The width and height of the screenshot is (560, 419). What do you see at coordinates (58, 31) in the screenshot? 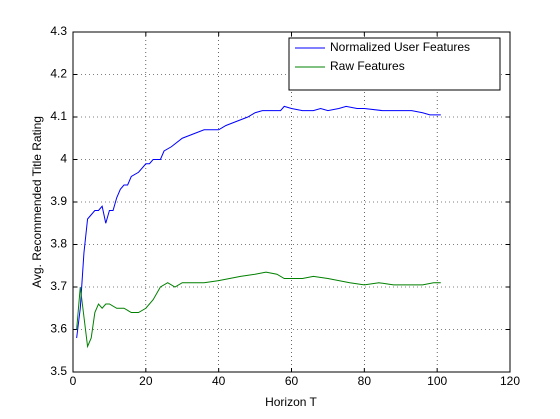
I see `y-tick-label: 4.3` at bounding box center [58, 31].